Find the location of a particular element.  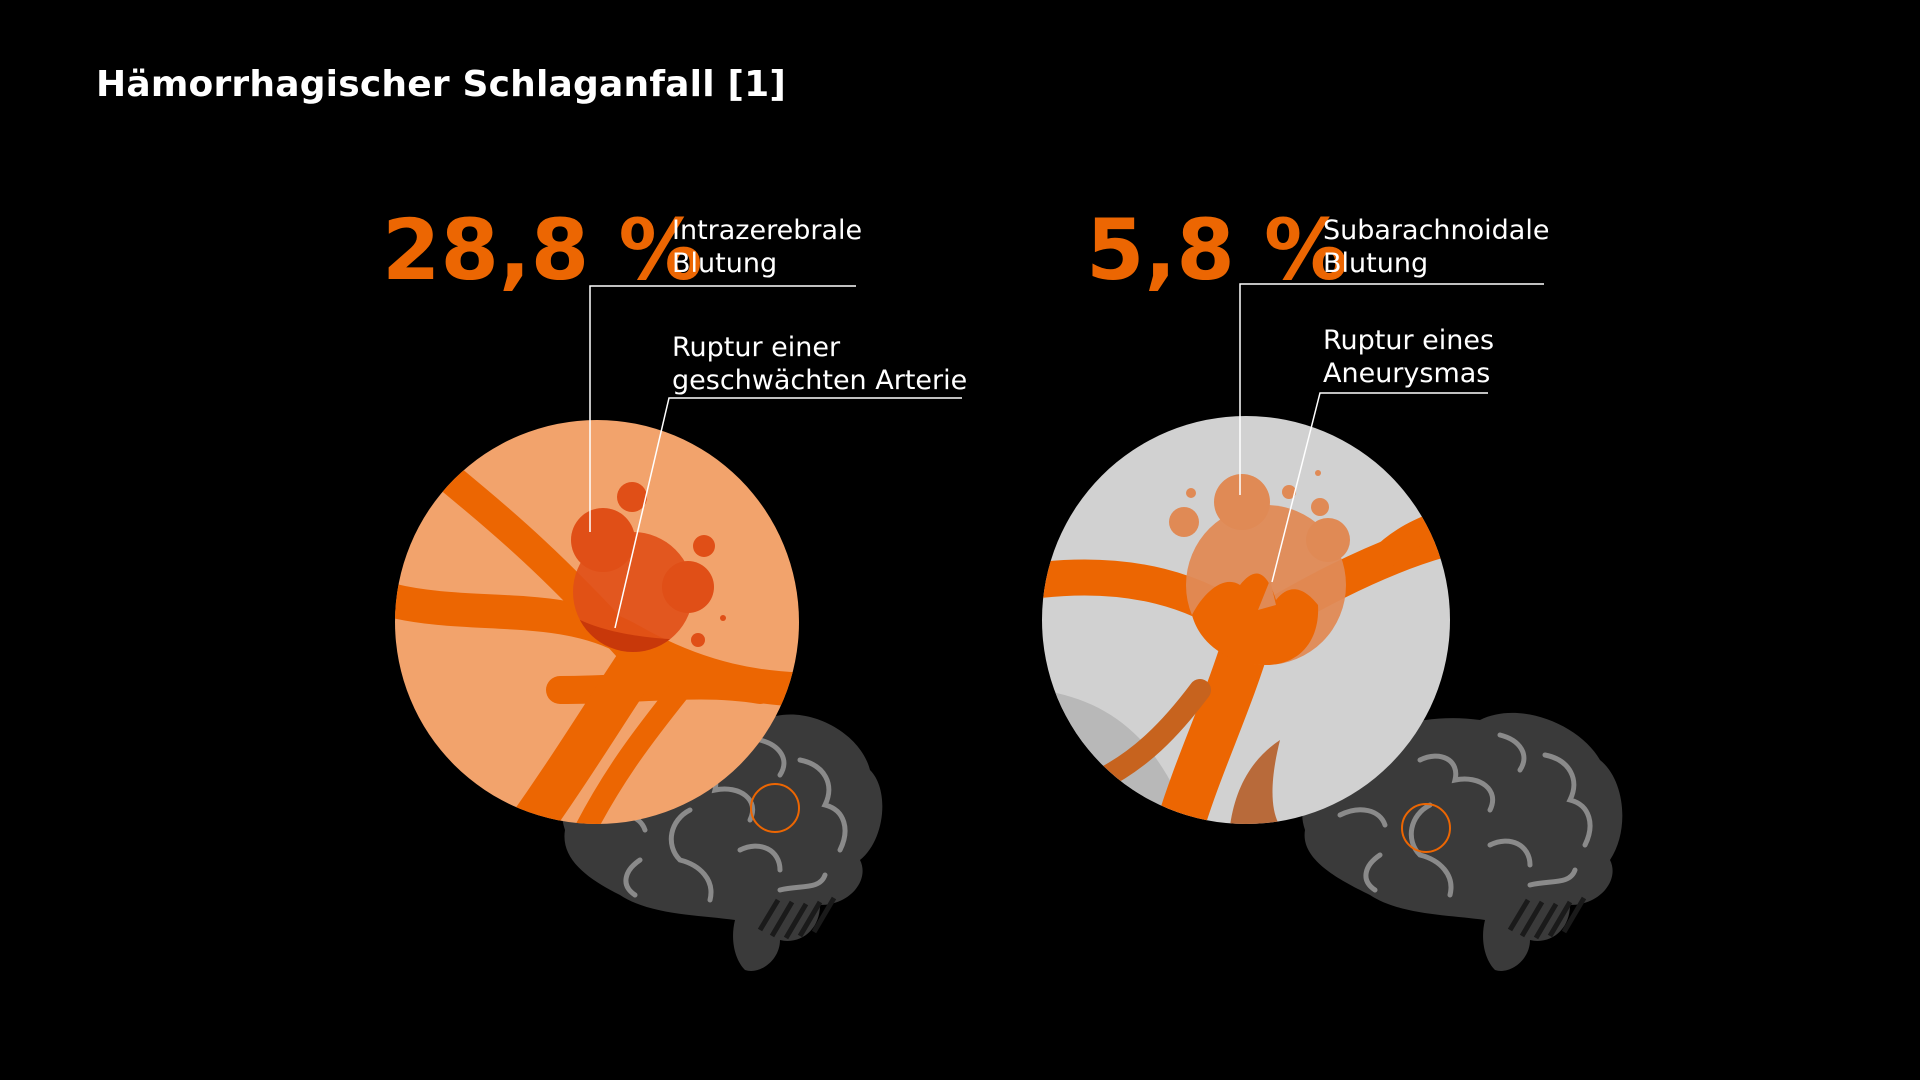

sah-type-label-line-2: Blutung is located at coordinates (1376, 263).